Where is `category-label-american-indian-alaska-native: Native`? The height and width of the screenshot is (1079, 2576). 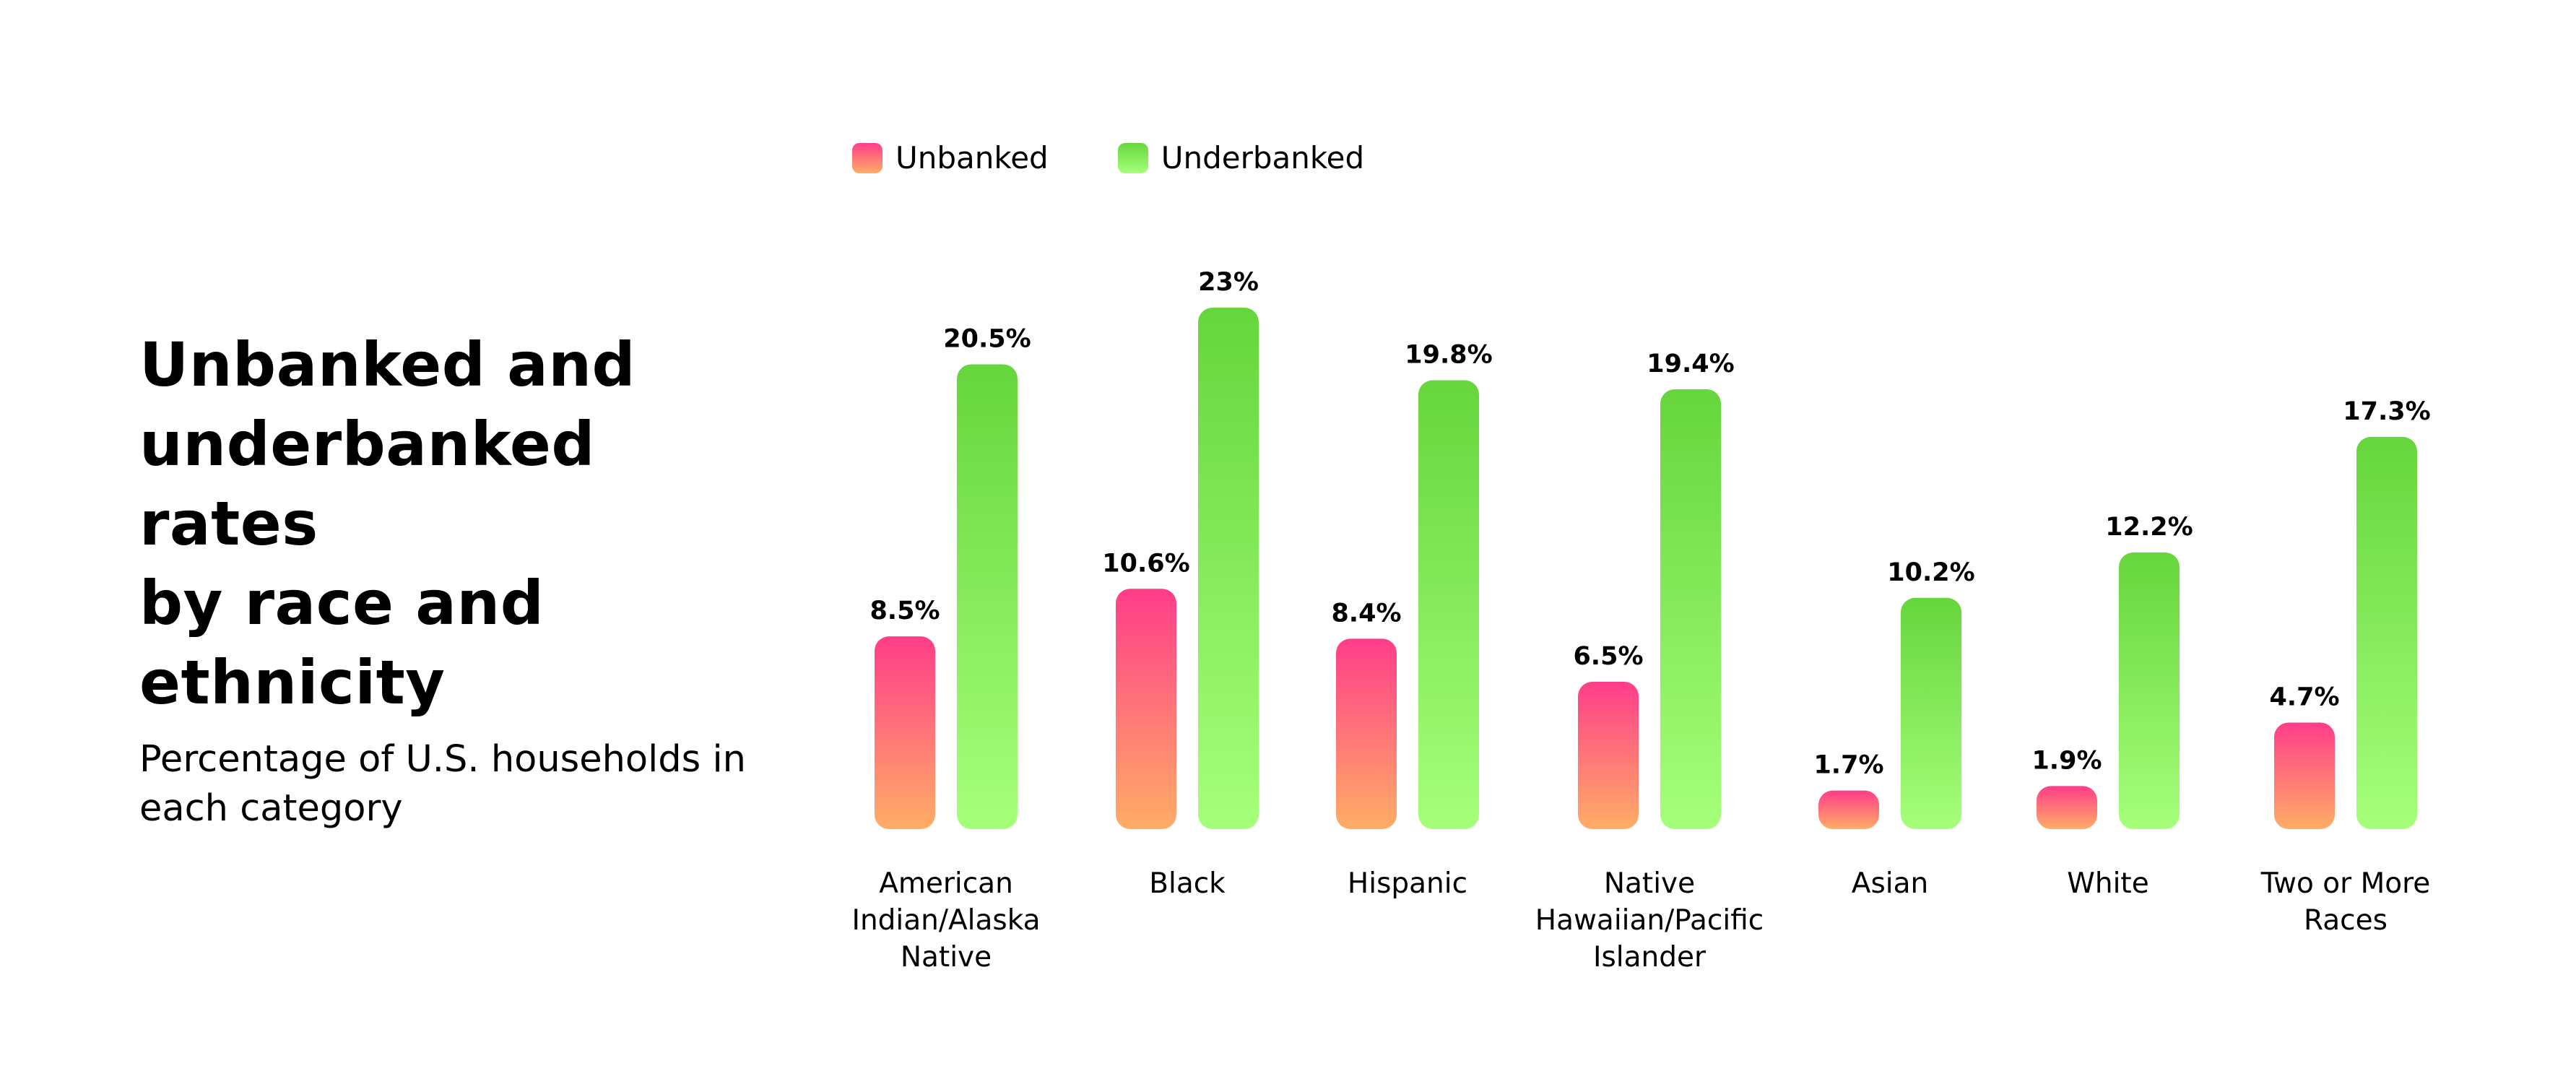 category-label-american-indian-alaska-native: Native is located at coordinates (946, 957).